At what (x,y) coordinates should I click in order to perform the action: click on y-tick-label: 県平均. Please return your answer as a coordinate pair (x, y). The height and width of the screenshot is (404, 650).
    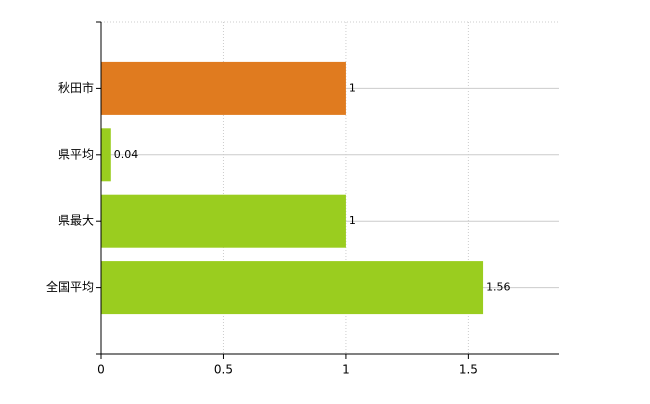
    Looking at the image, I should click on (76, 154).